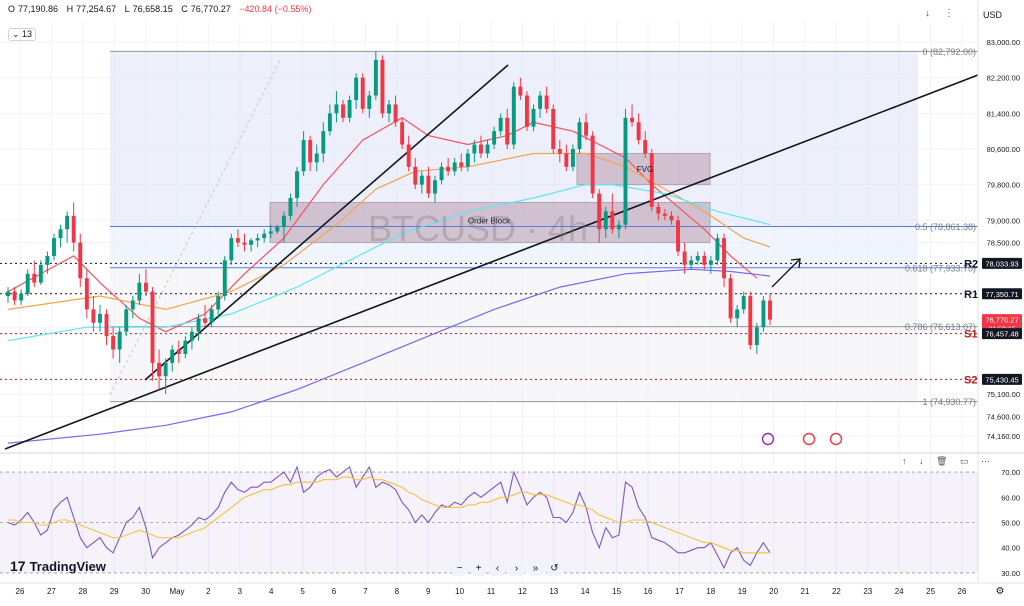  Describe the element at coordinates (904, 461) in the screenshot. I see `move-up-icon: ↑` at that location.